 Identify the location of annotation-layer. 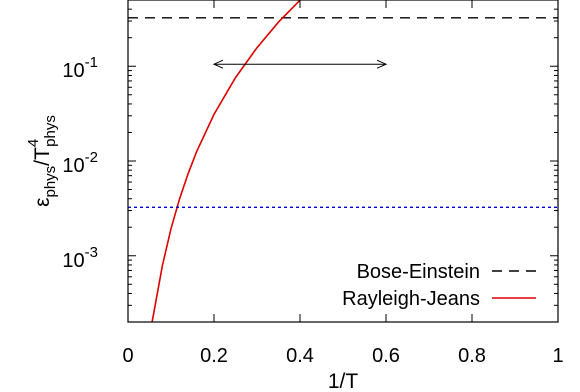
(300, 64).